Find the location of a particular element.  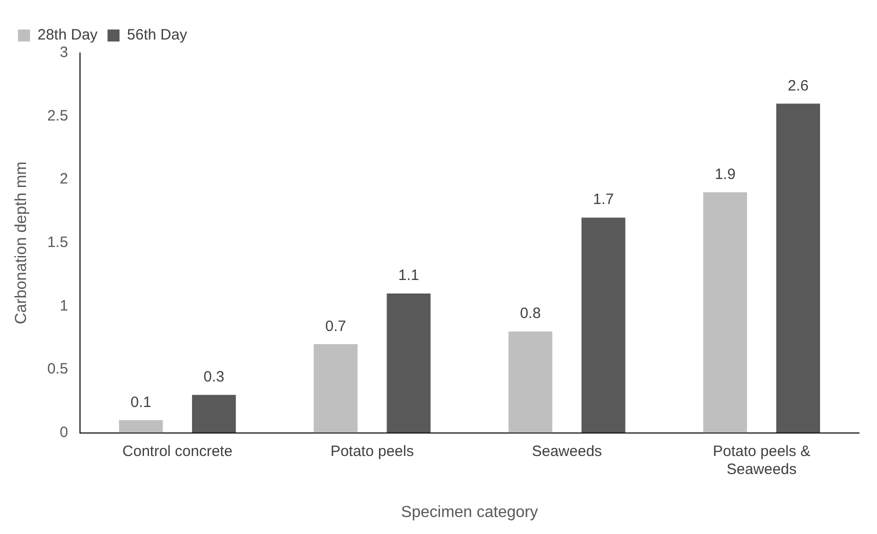

y-tick-label: 0.5 is located at coordinates (57, 369).